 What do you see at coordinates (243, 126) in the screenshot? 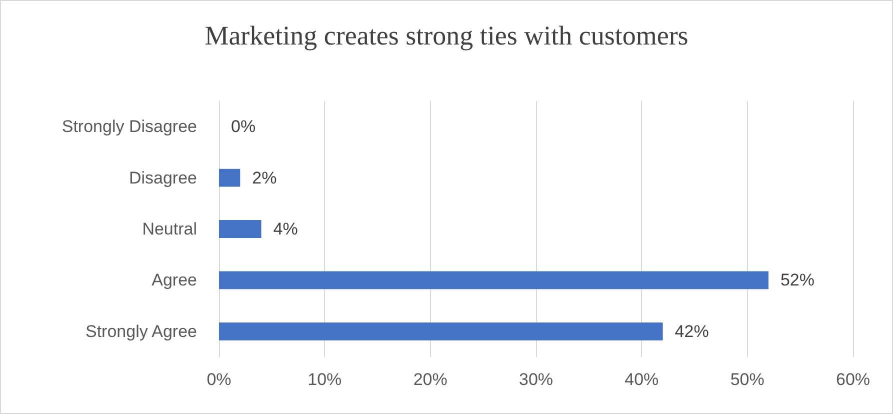
I see `data-label: 0%` at bounding box center [243, 126].